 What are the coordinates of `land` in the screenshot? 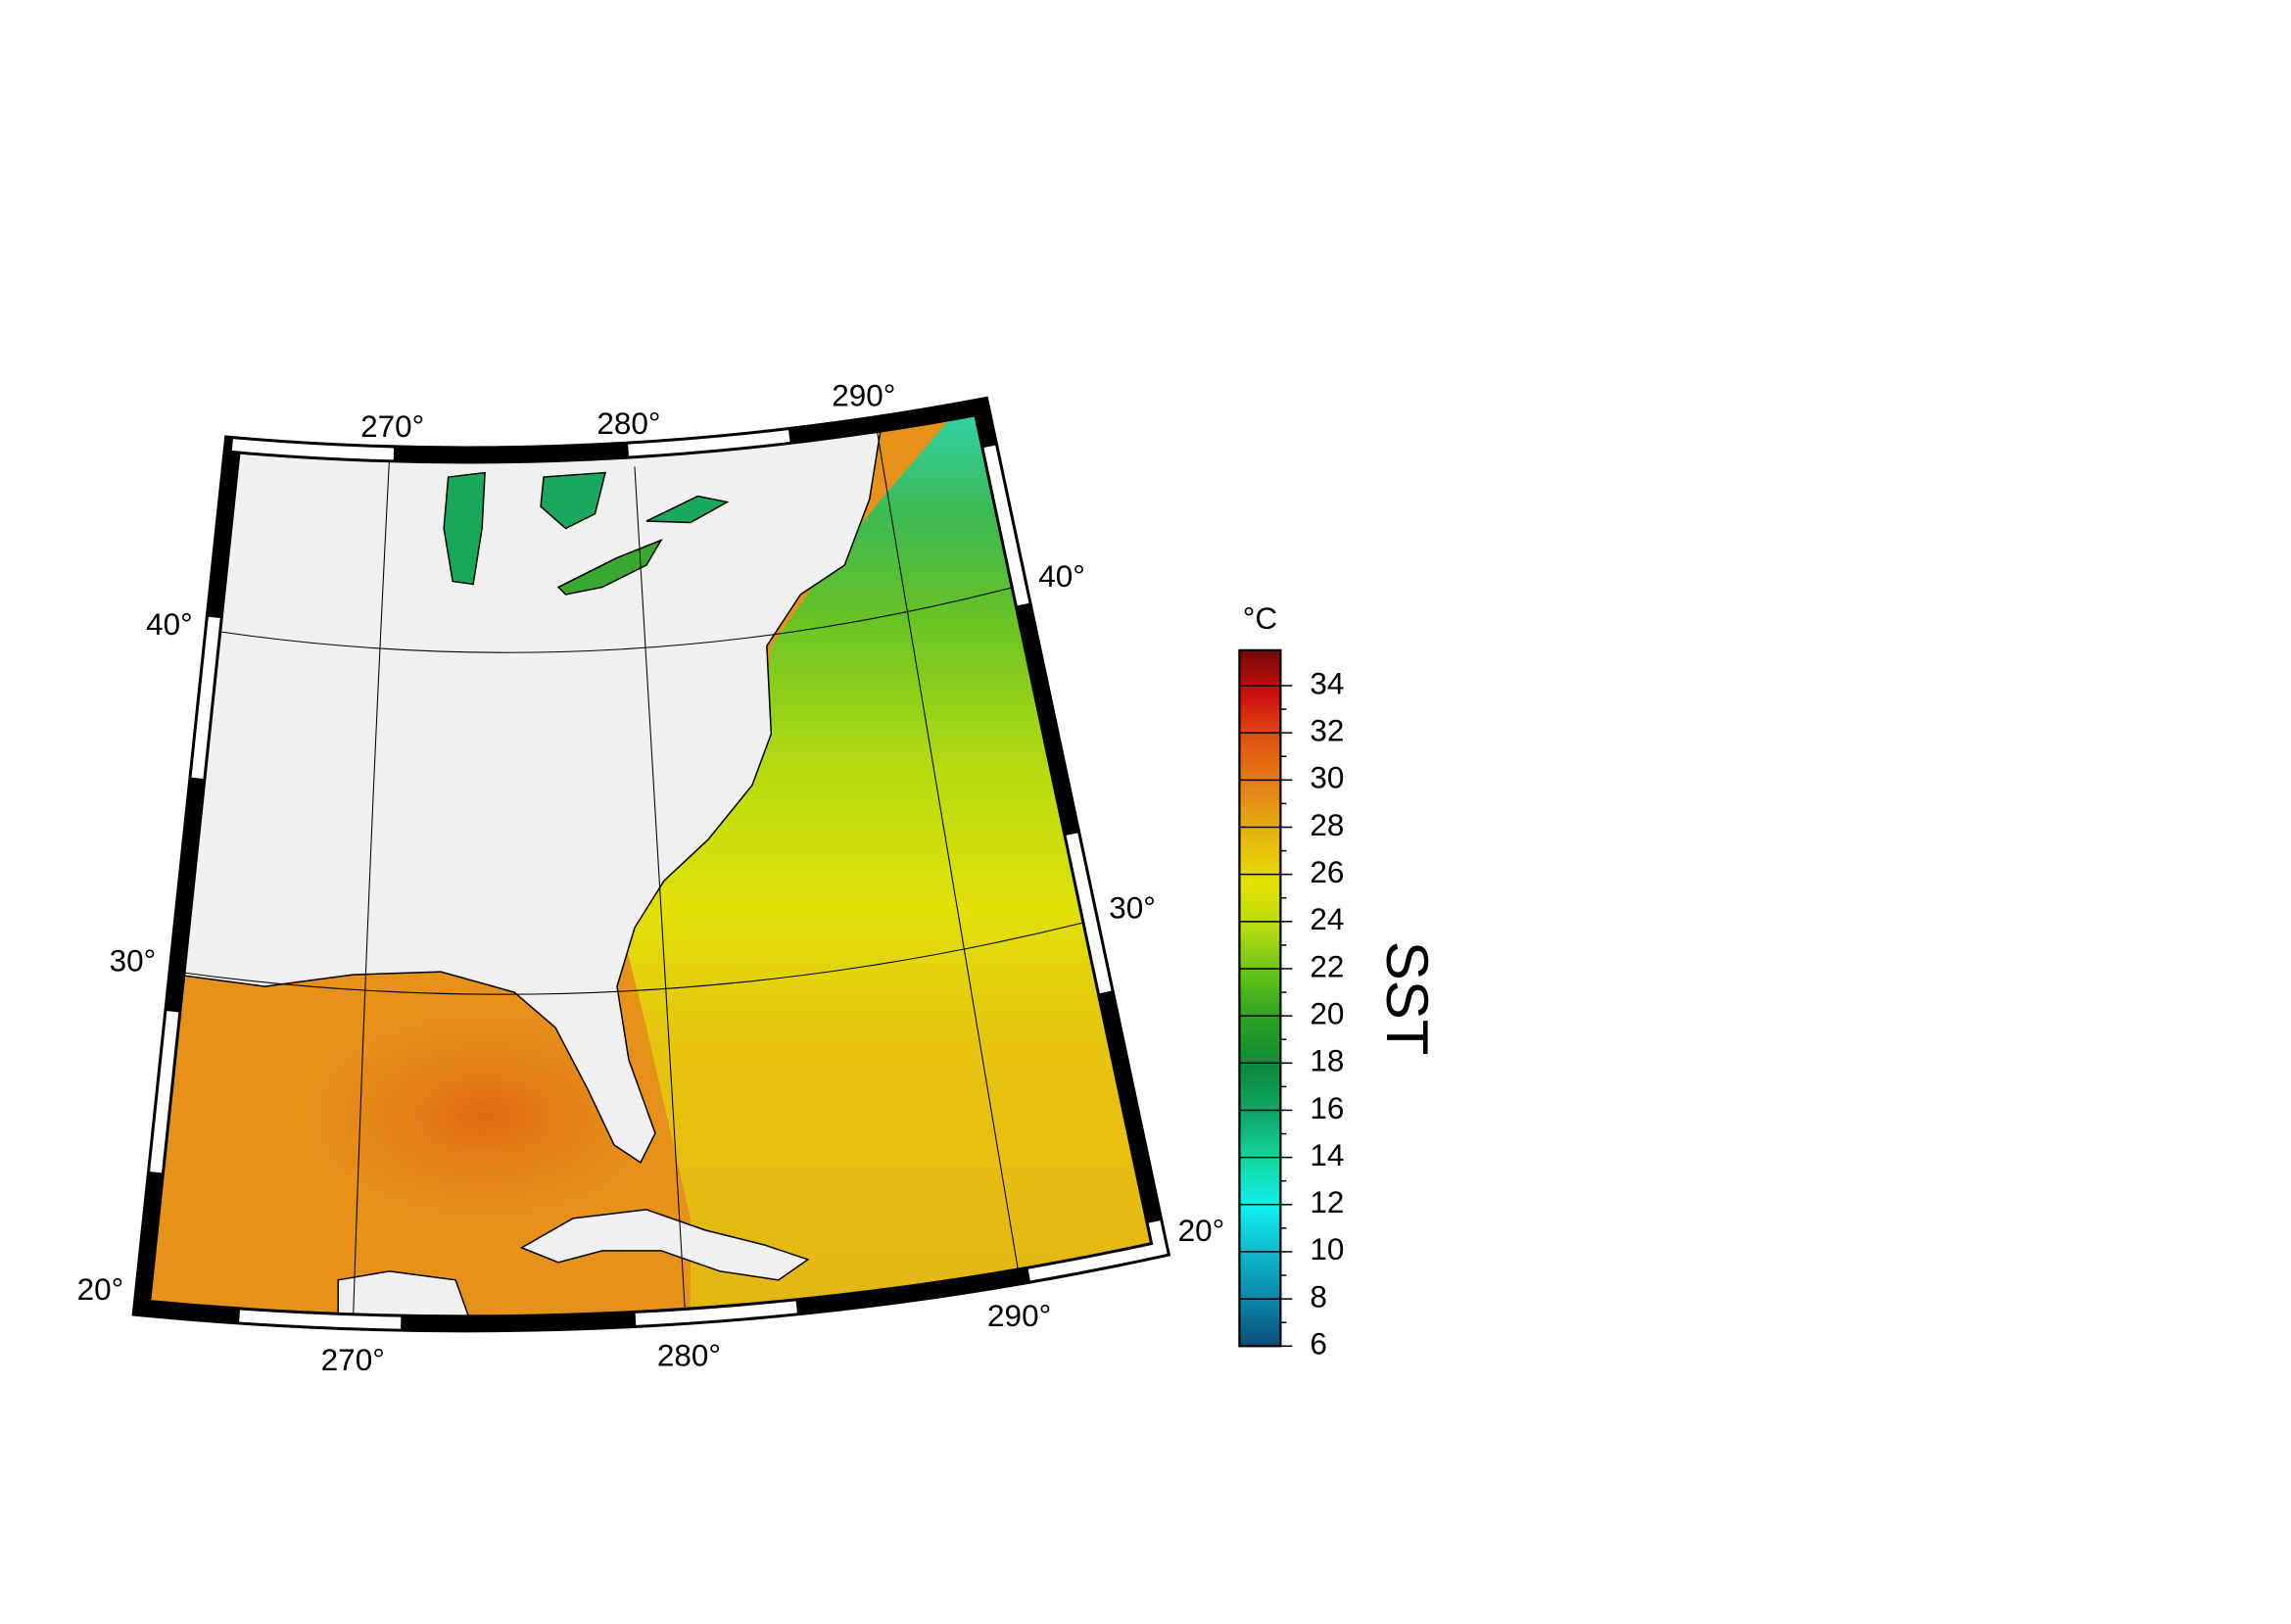 It's located at (512, 794).